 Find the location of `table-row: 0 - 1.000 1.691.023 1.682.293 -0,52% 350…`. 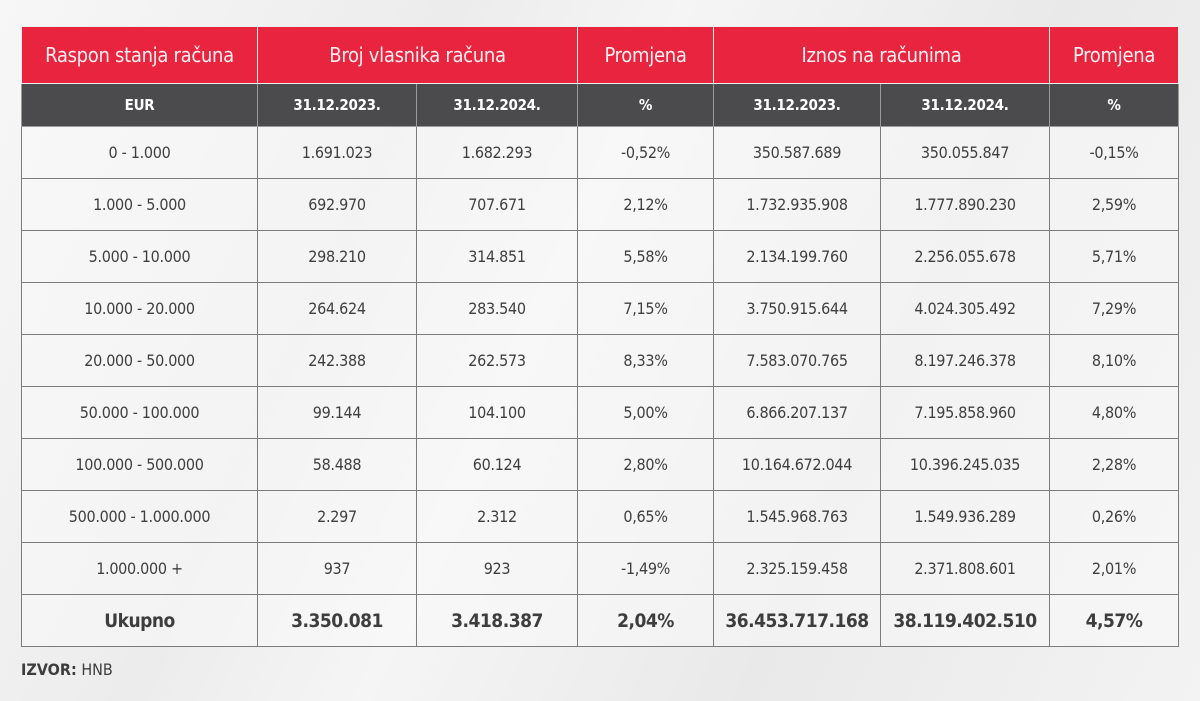

table-row: 0 - 1.000 1.691.023 1.682.293 -0,52% 350… is located at coordinates (600, 152).